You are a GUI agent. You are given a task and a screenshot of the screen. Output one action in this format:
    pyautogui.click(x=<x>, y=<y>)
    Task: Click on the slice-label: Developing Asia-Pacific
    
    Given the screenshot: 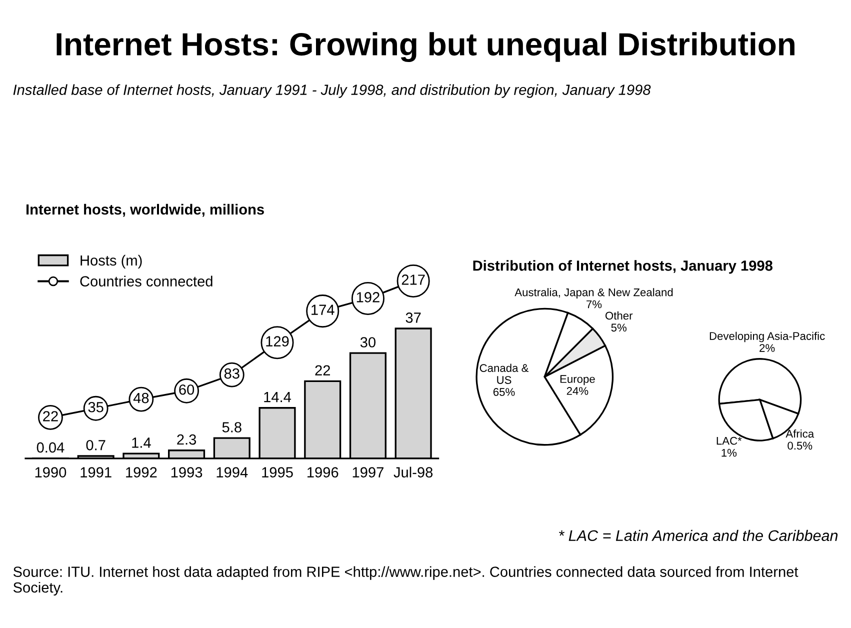 What is the action you would take?
    pyautogui.click(x=767, y=337)
    